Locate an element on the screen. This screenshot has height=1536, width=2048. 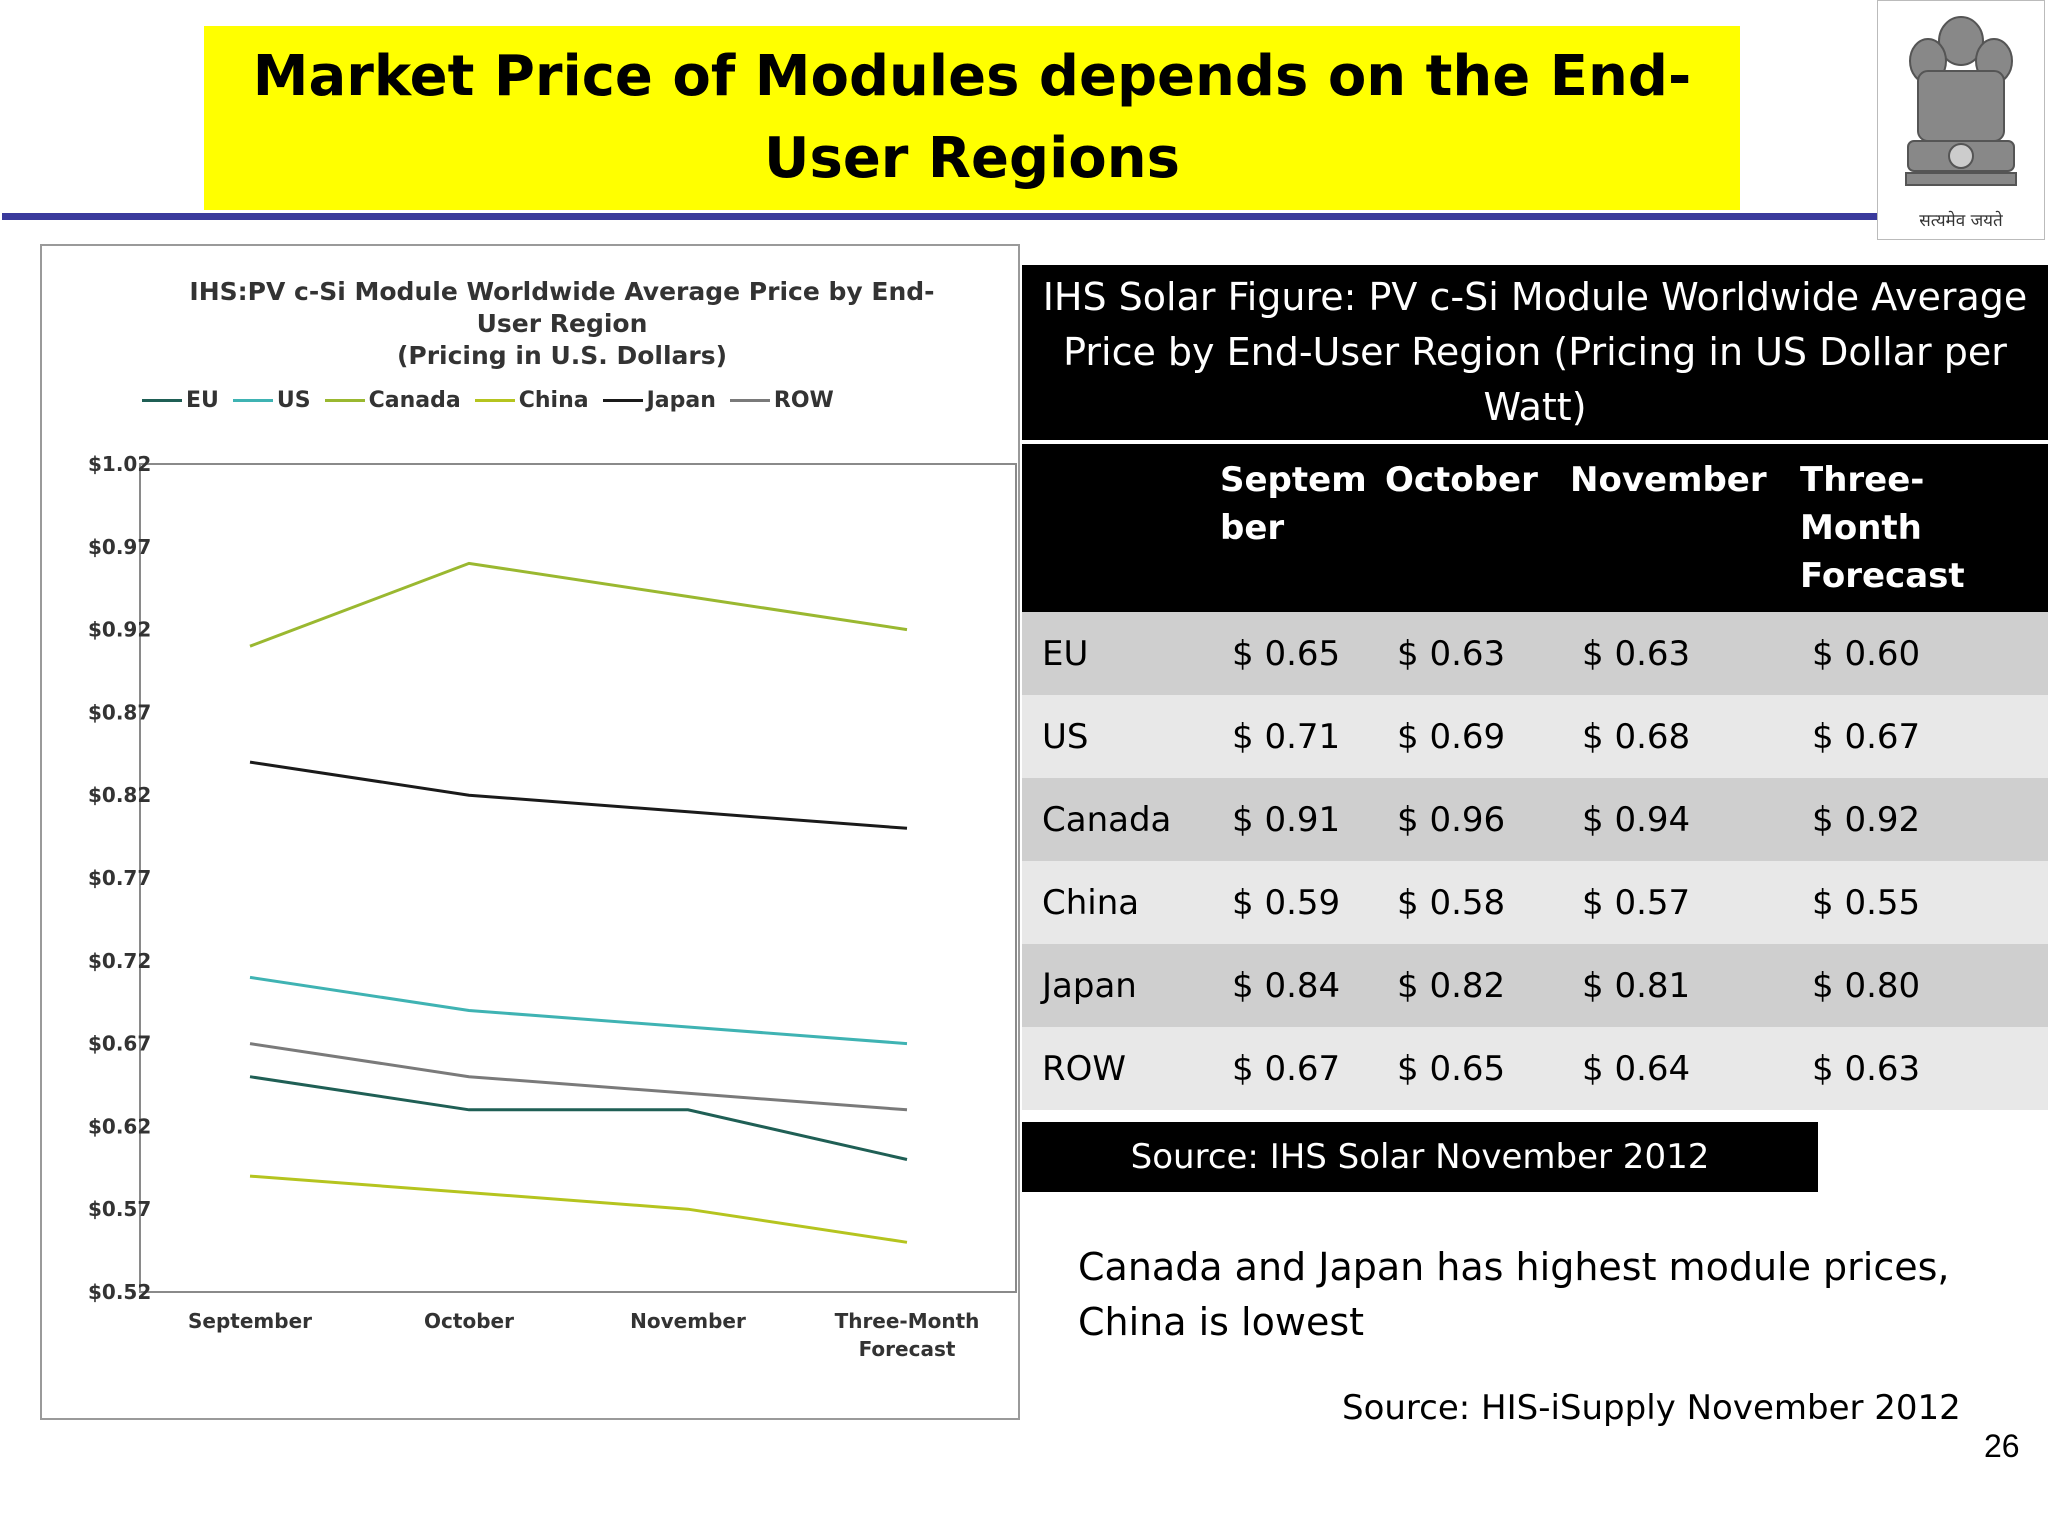
table-row: US $ 0.71 $ 0.69 $ 0.68 $ 0.67 is located at coordinates (1535, 736).